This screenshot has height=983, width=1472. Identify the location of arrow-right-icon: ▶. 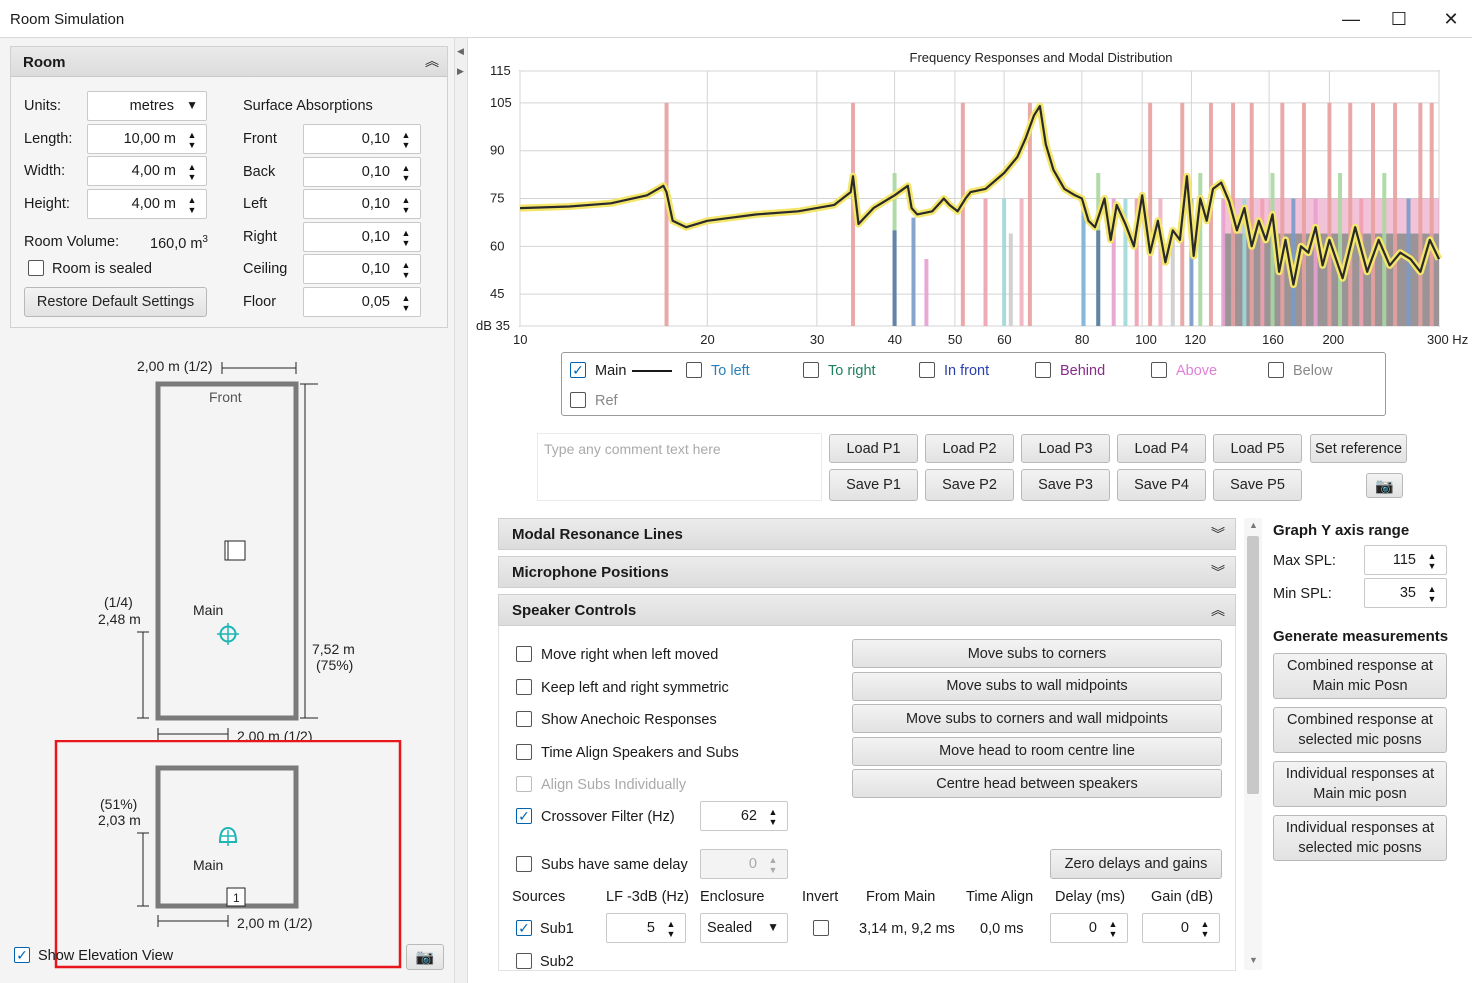
(460, 71).